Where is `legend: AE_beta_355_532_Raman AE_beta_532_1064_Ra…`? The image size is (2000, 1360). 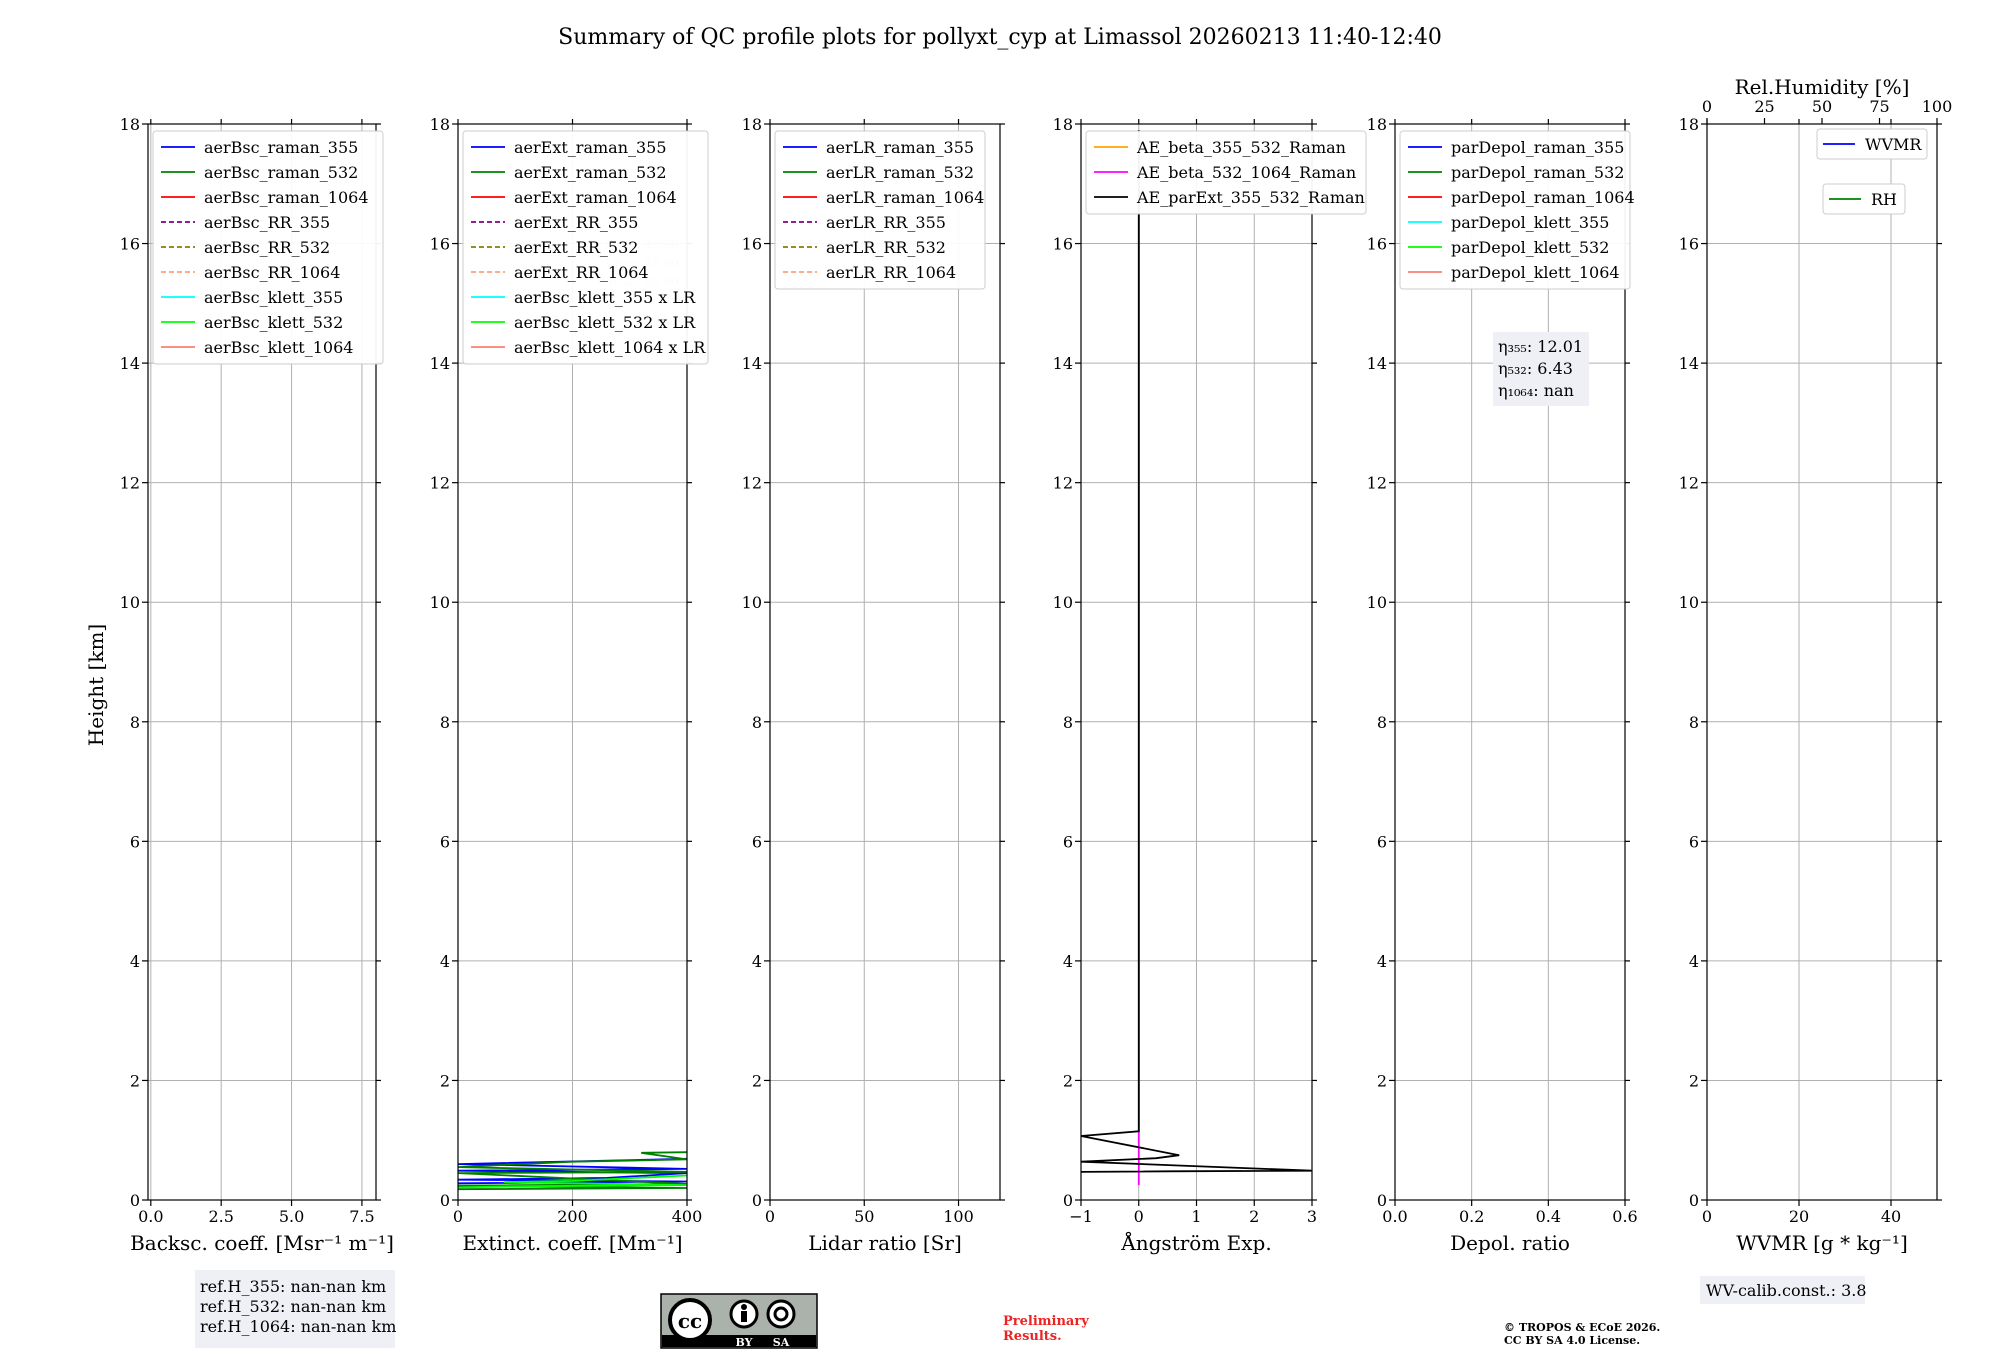 legend: AE_beta_355_532_Raman AE_beta_532_1064_Ra… is located at coordinates (1226, 172).